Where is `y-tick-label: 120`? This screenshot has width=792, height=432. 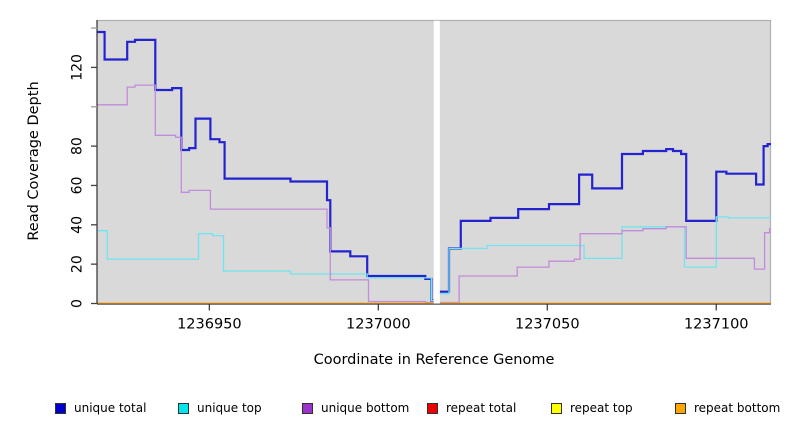
y-tick-label: 120 is located at coordinates (78, 67).